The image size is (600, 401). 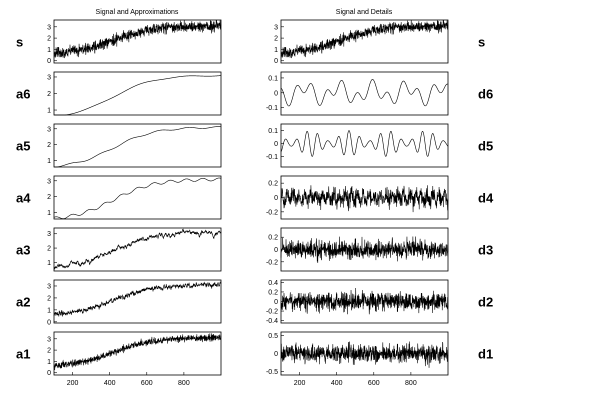 What do you see at coordinates (23, 94) in the screenshot?
I see `row-label-a6: a6` at bounding box center [23, 94].